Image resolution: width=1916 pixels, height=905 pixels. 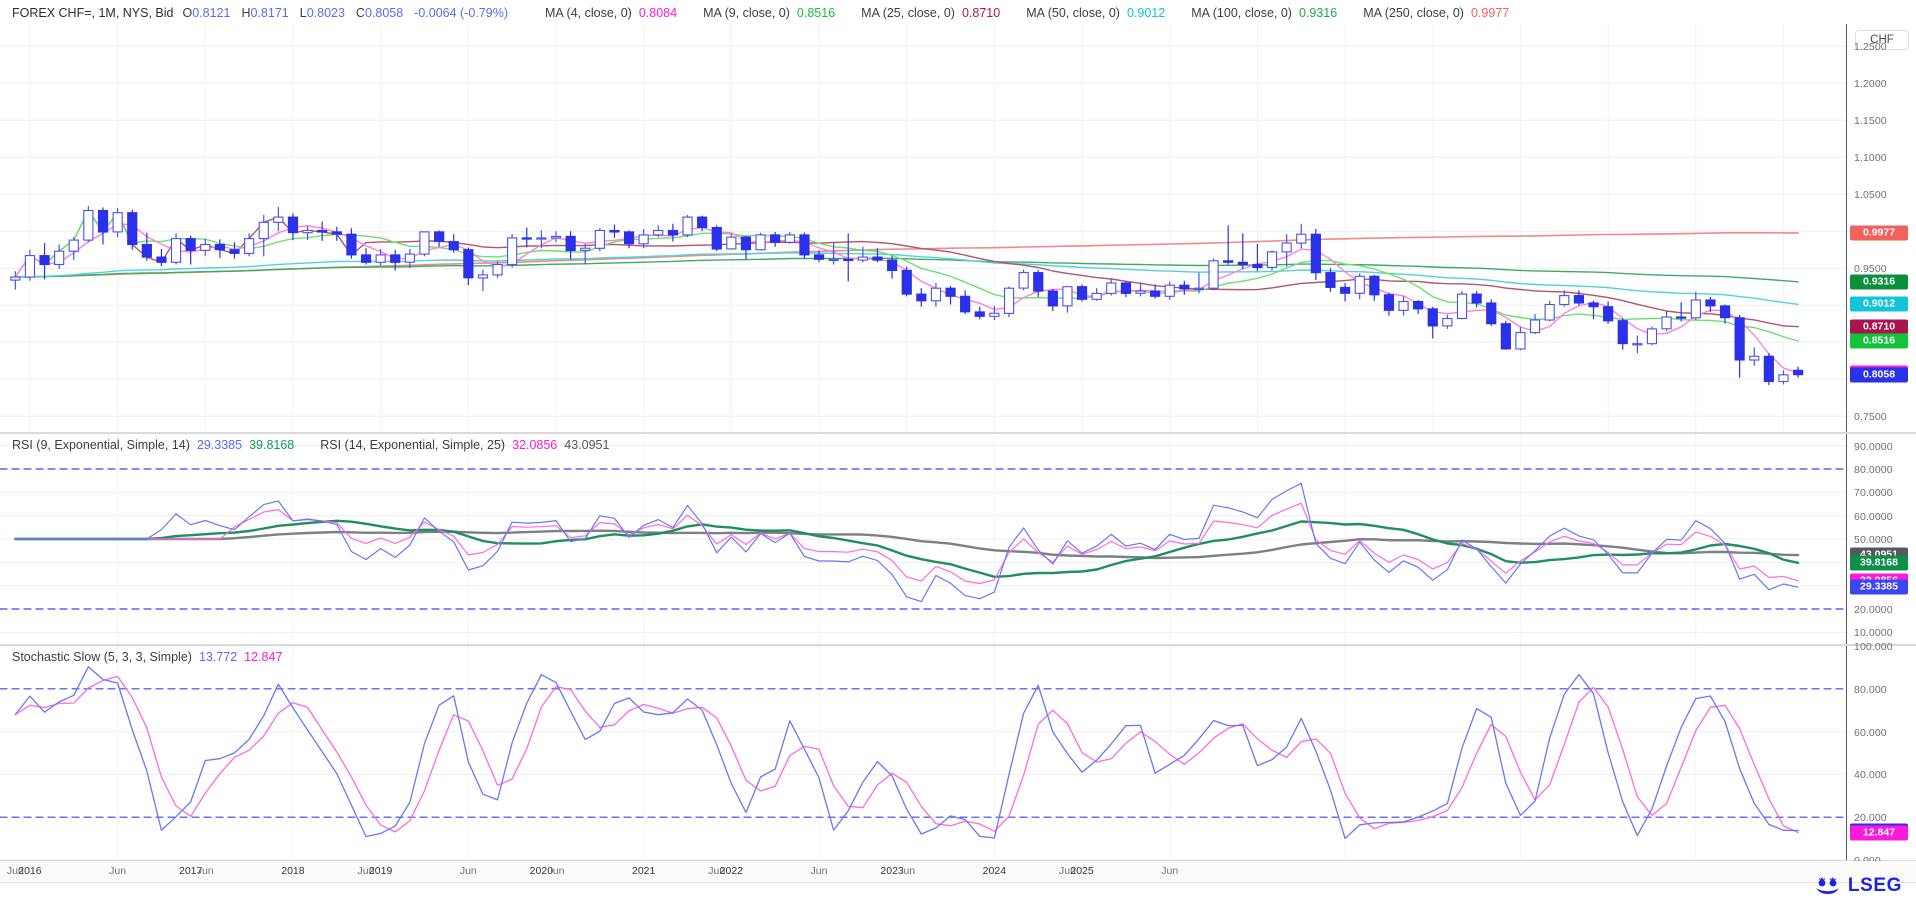 I want to click on ma-value: 0.9316, so click(x=1318, y=13).